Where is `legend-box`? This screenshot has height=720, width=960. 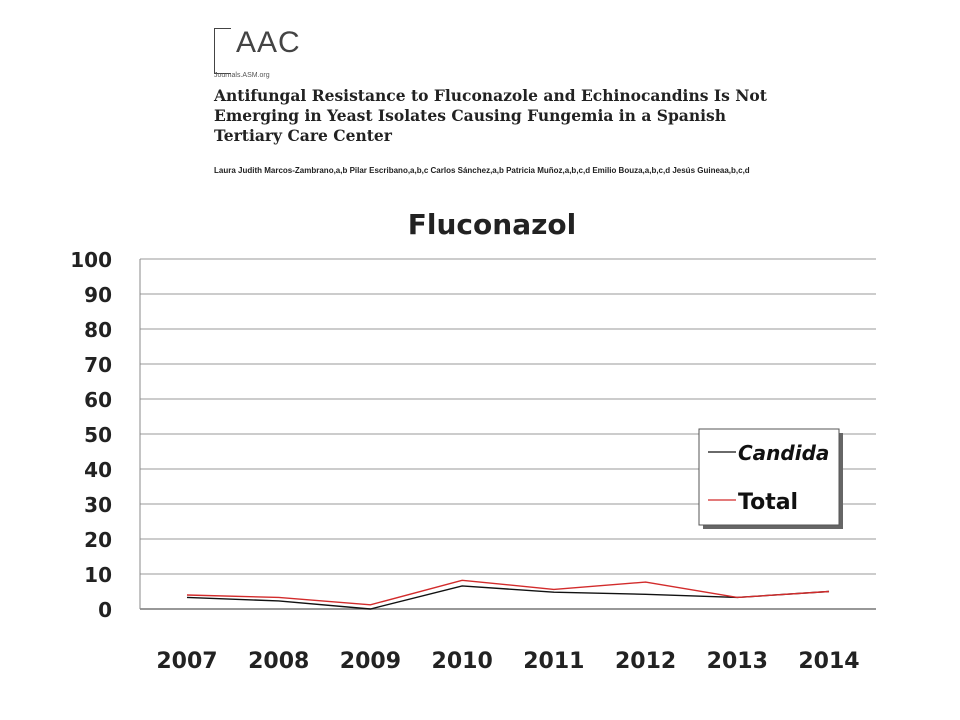 legend-box is located at coordinates (769, 477).